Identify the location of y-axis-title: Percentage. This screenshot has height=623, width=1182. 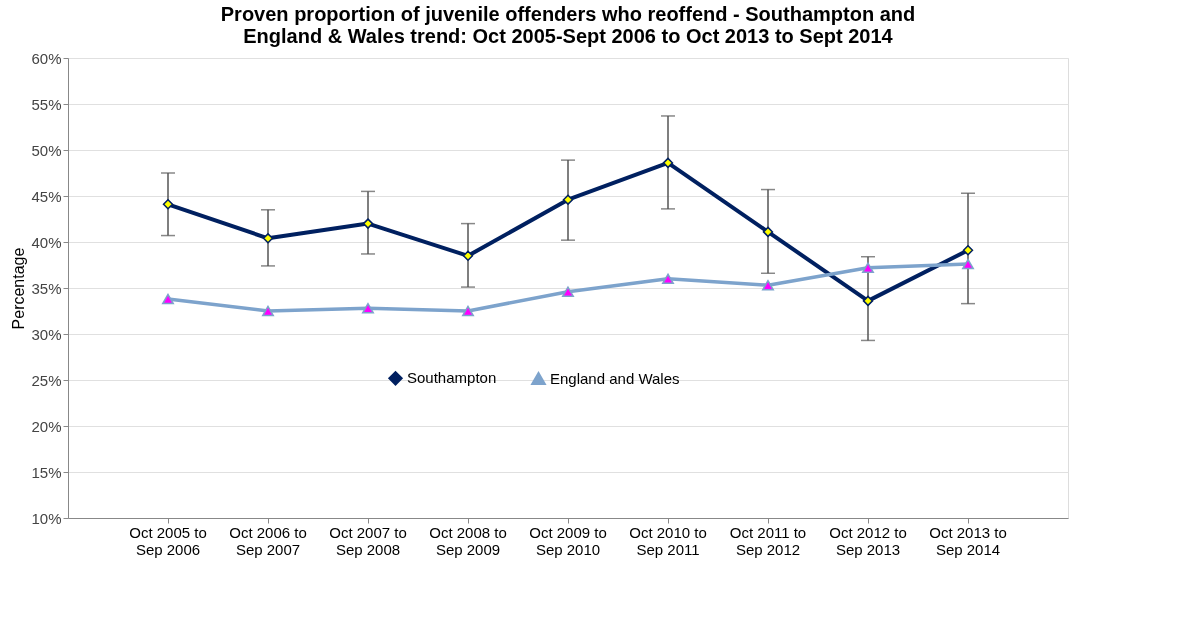
(19, 288).